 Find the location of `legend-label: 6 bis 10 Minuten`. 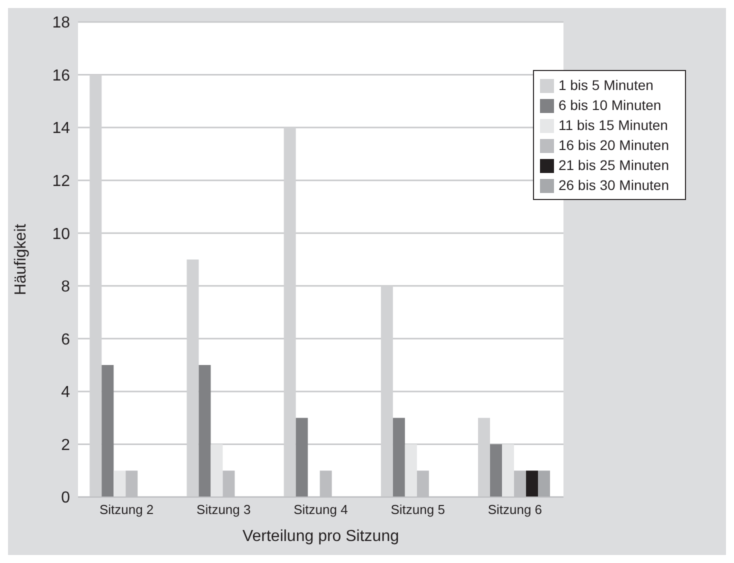

legend-label: 6 bis 10 Minuten is located at coordinates (610, 105).